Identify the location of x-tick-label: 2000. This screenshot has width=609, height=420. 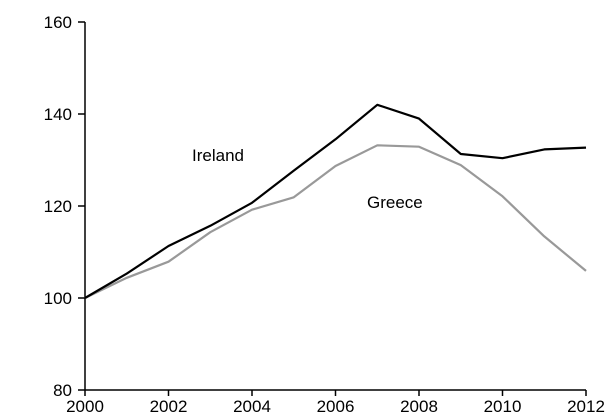
(85, 406).